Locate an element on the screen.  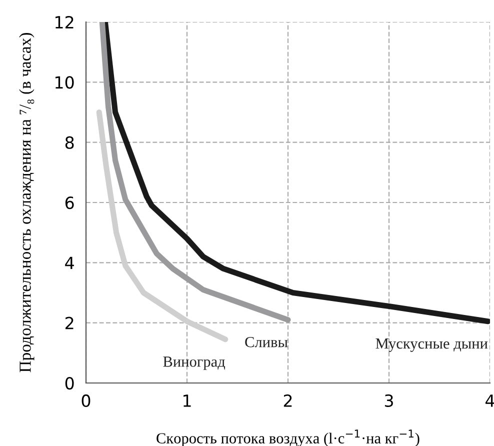
x-tick-label: 3 is located at coordinates (388, 401).